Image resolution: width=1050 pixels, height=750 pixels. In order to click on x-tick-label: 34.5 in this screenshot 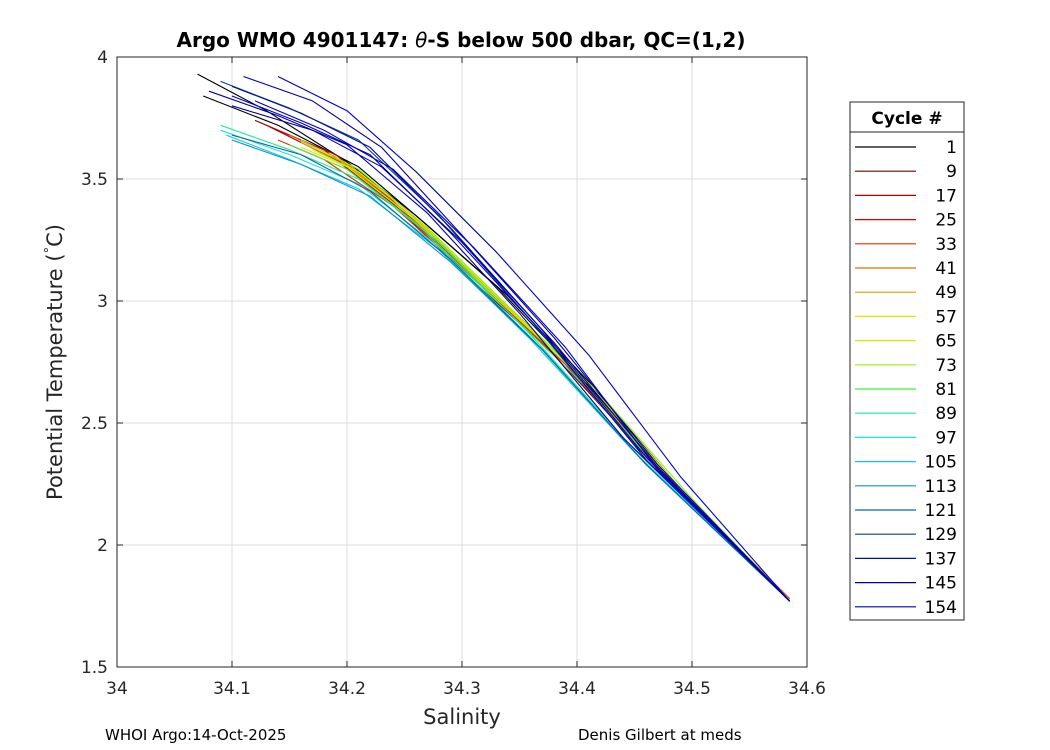, I will do `click(692, 689)`.